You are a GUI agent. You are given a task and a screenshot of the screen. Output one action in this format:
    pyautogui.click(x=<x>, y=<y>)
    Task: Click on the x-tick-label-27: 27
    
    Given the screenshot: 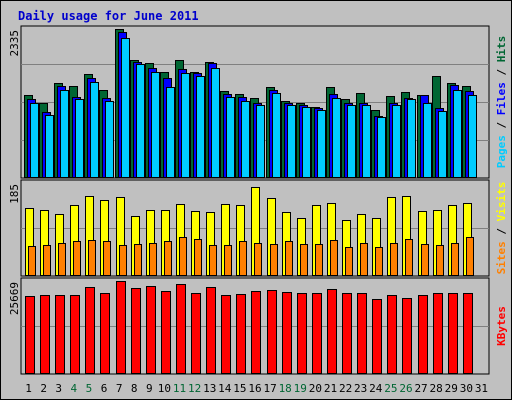 What is the action you would take?
    pyautogui.click(x=420, y=388)
    